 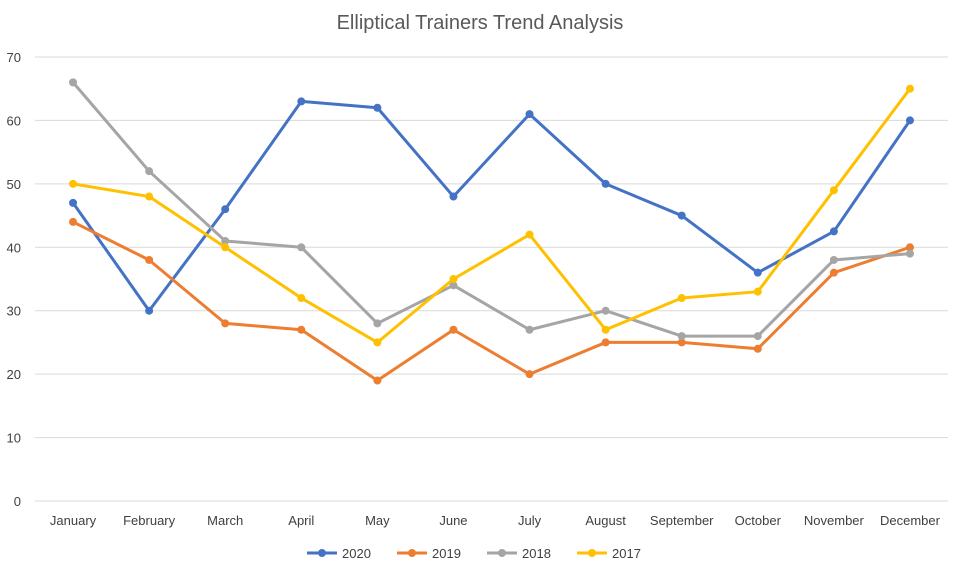 What do you see at coordinates (530, 520) in the screenshot?
I see `x-tick-label: July` at bounding box center [530, 520].